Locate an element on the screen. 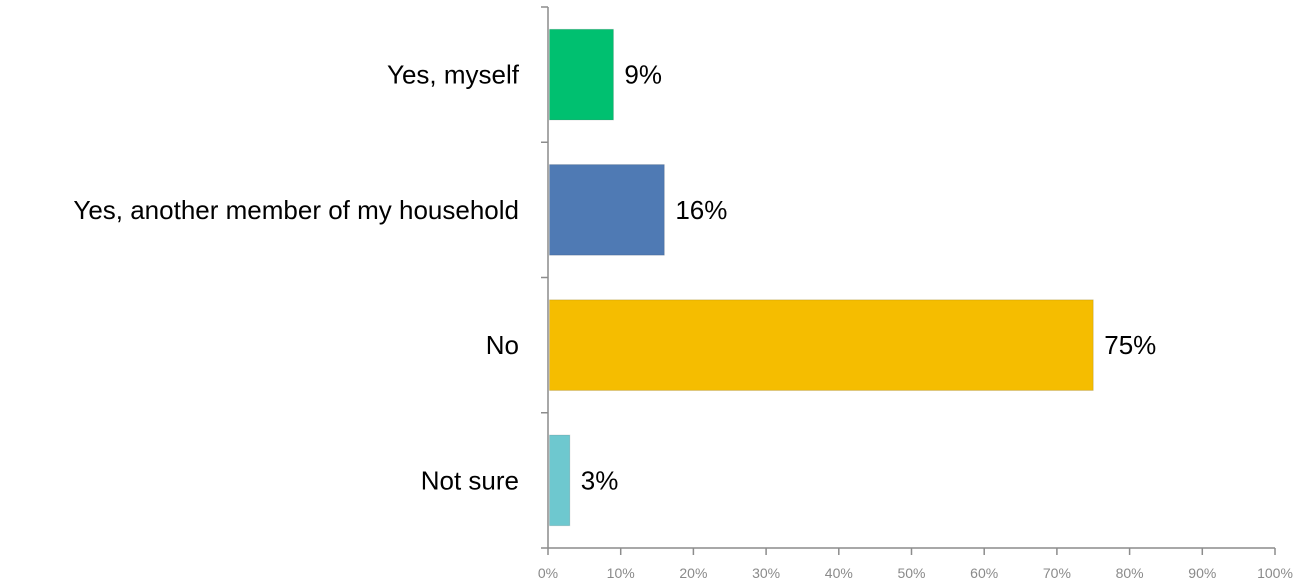 This screenshot has width=1304, height=583. category-label-yes-myself: Yes, myself is located at coordinates (453, 75).